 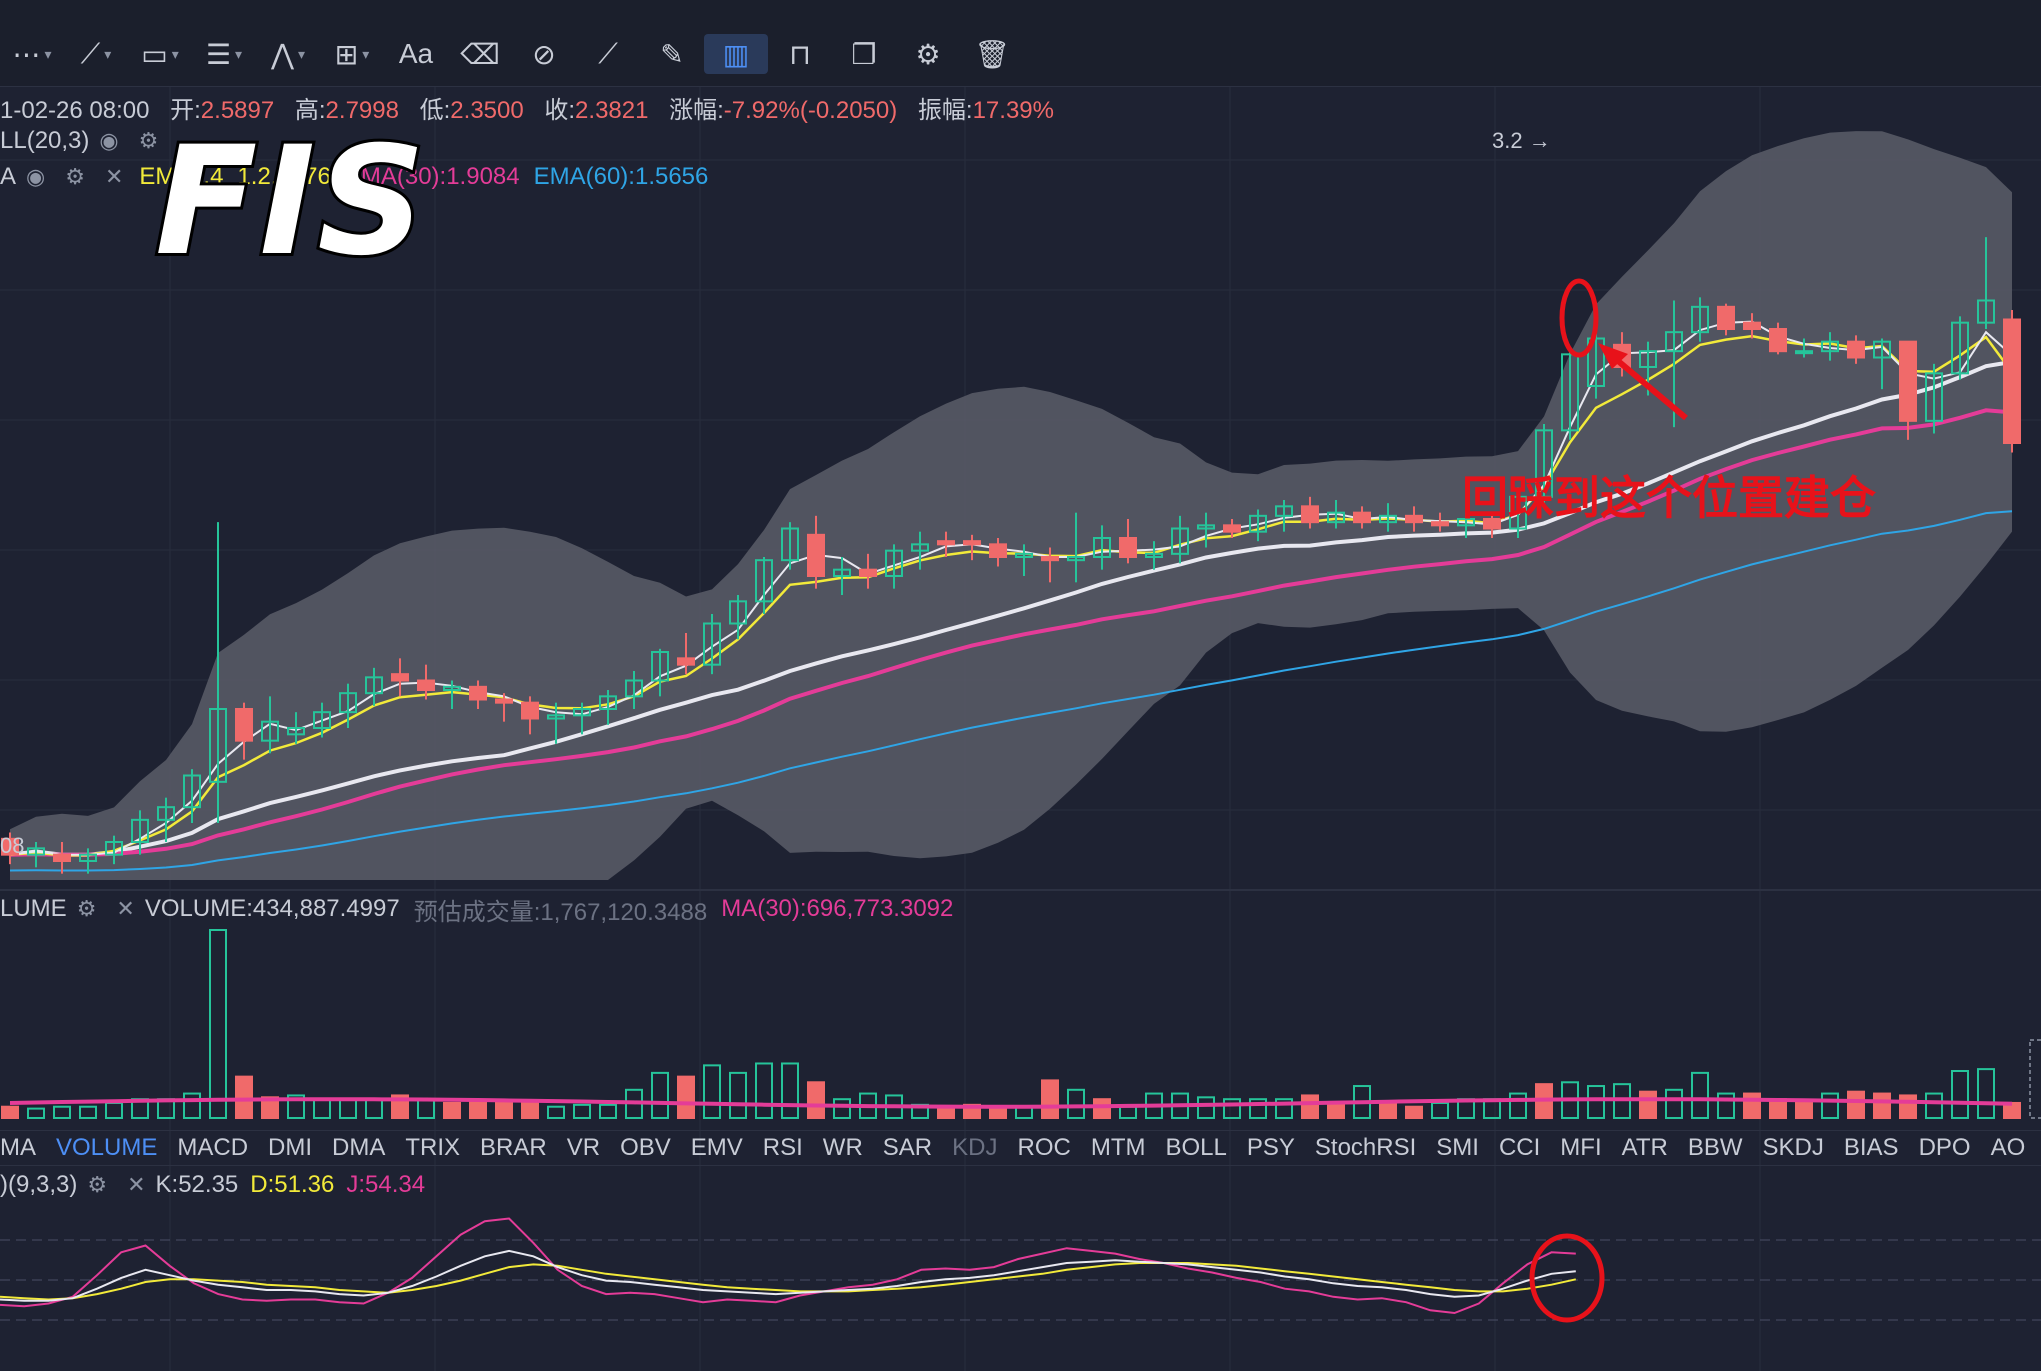 What do you see at coordinates (433, 1147) in the screenshot?
I see `tab-trix: TRIX` at bounding box center [433, 1147].